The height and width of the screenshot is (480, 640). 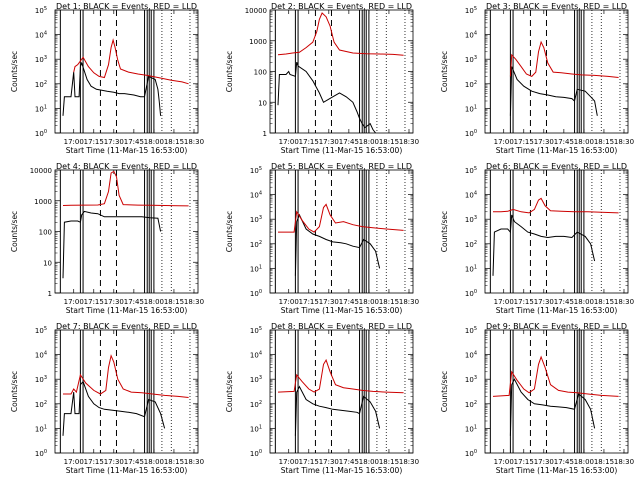 I want to click on y-tick-label: 10, so click(x=262, y=103).